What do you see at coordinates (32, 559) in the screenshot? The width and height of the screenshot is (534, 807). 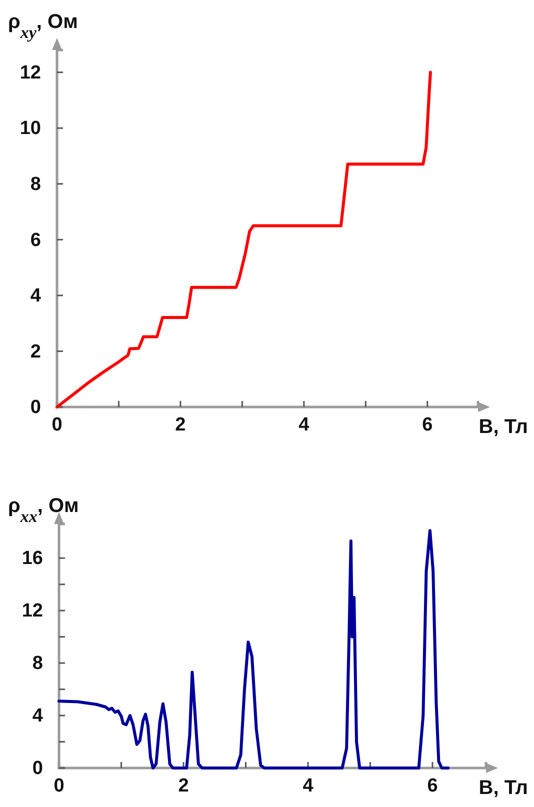 I see `y-tick-label: 16` at bounding box center [32, 559].